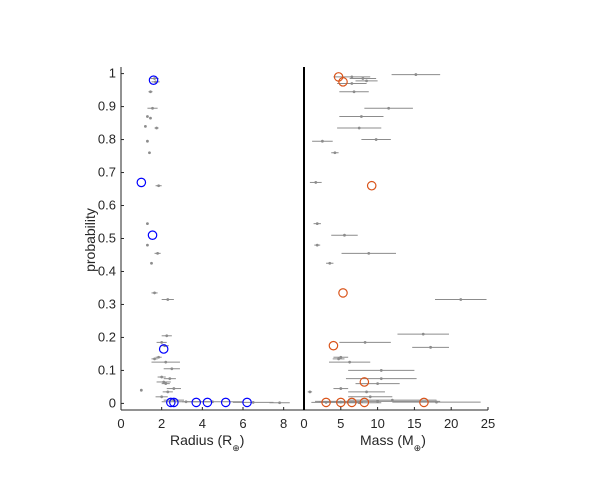 The image size is (598, 493). I want to click on y-tick-label: 1, so click(112, 73).